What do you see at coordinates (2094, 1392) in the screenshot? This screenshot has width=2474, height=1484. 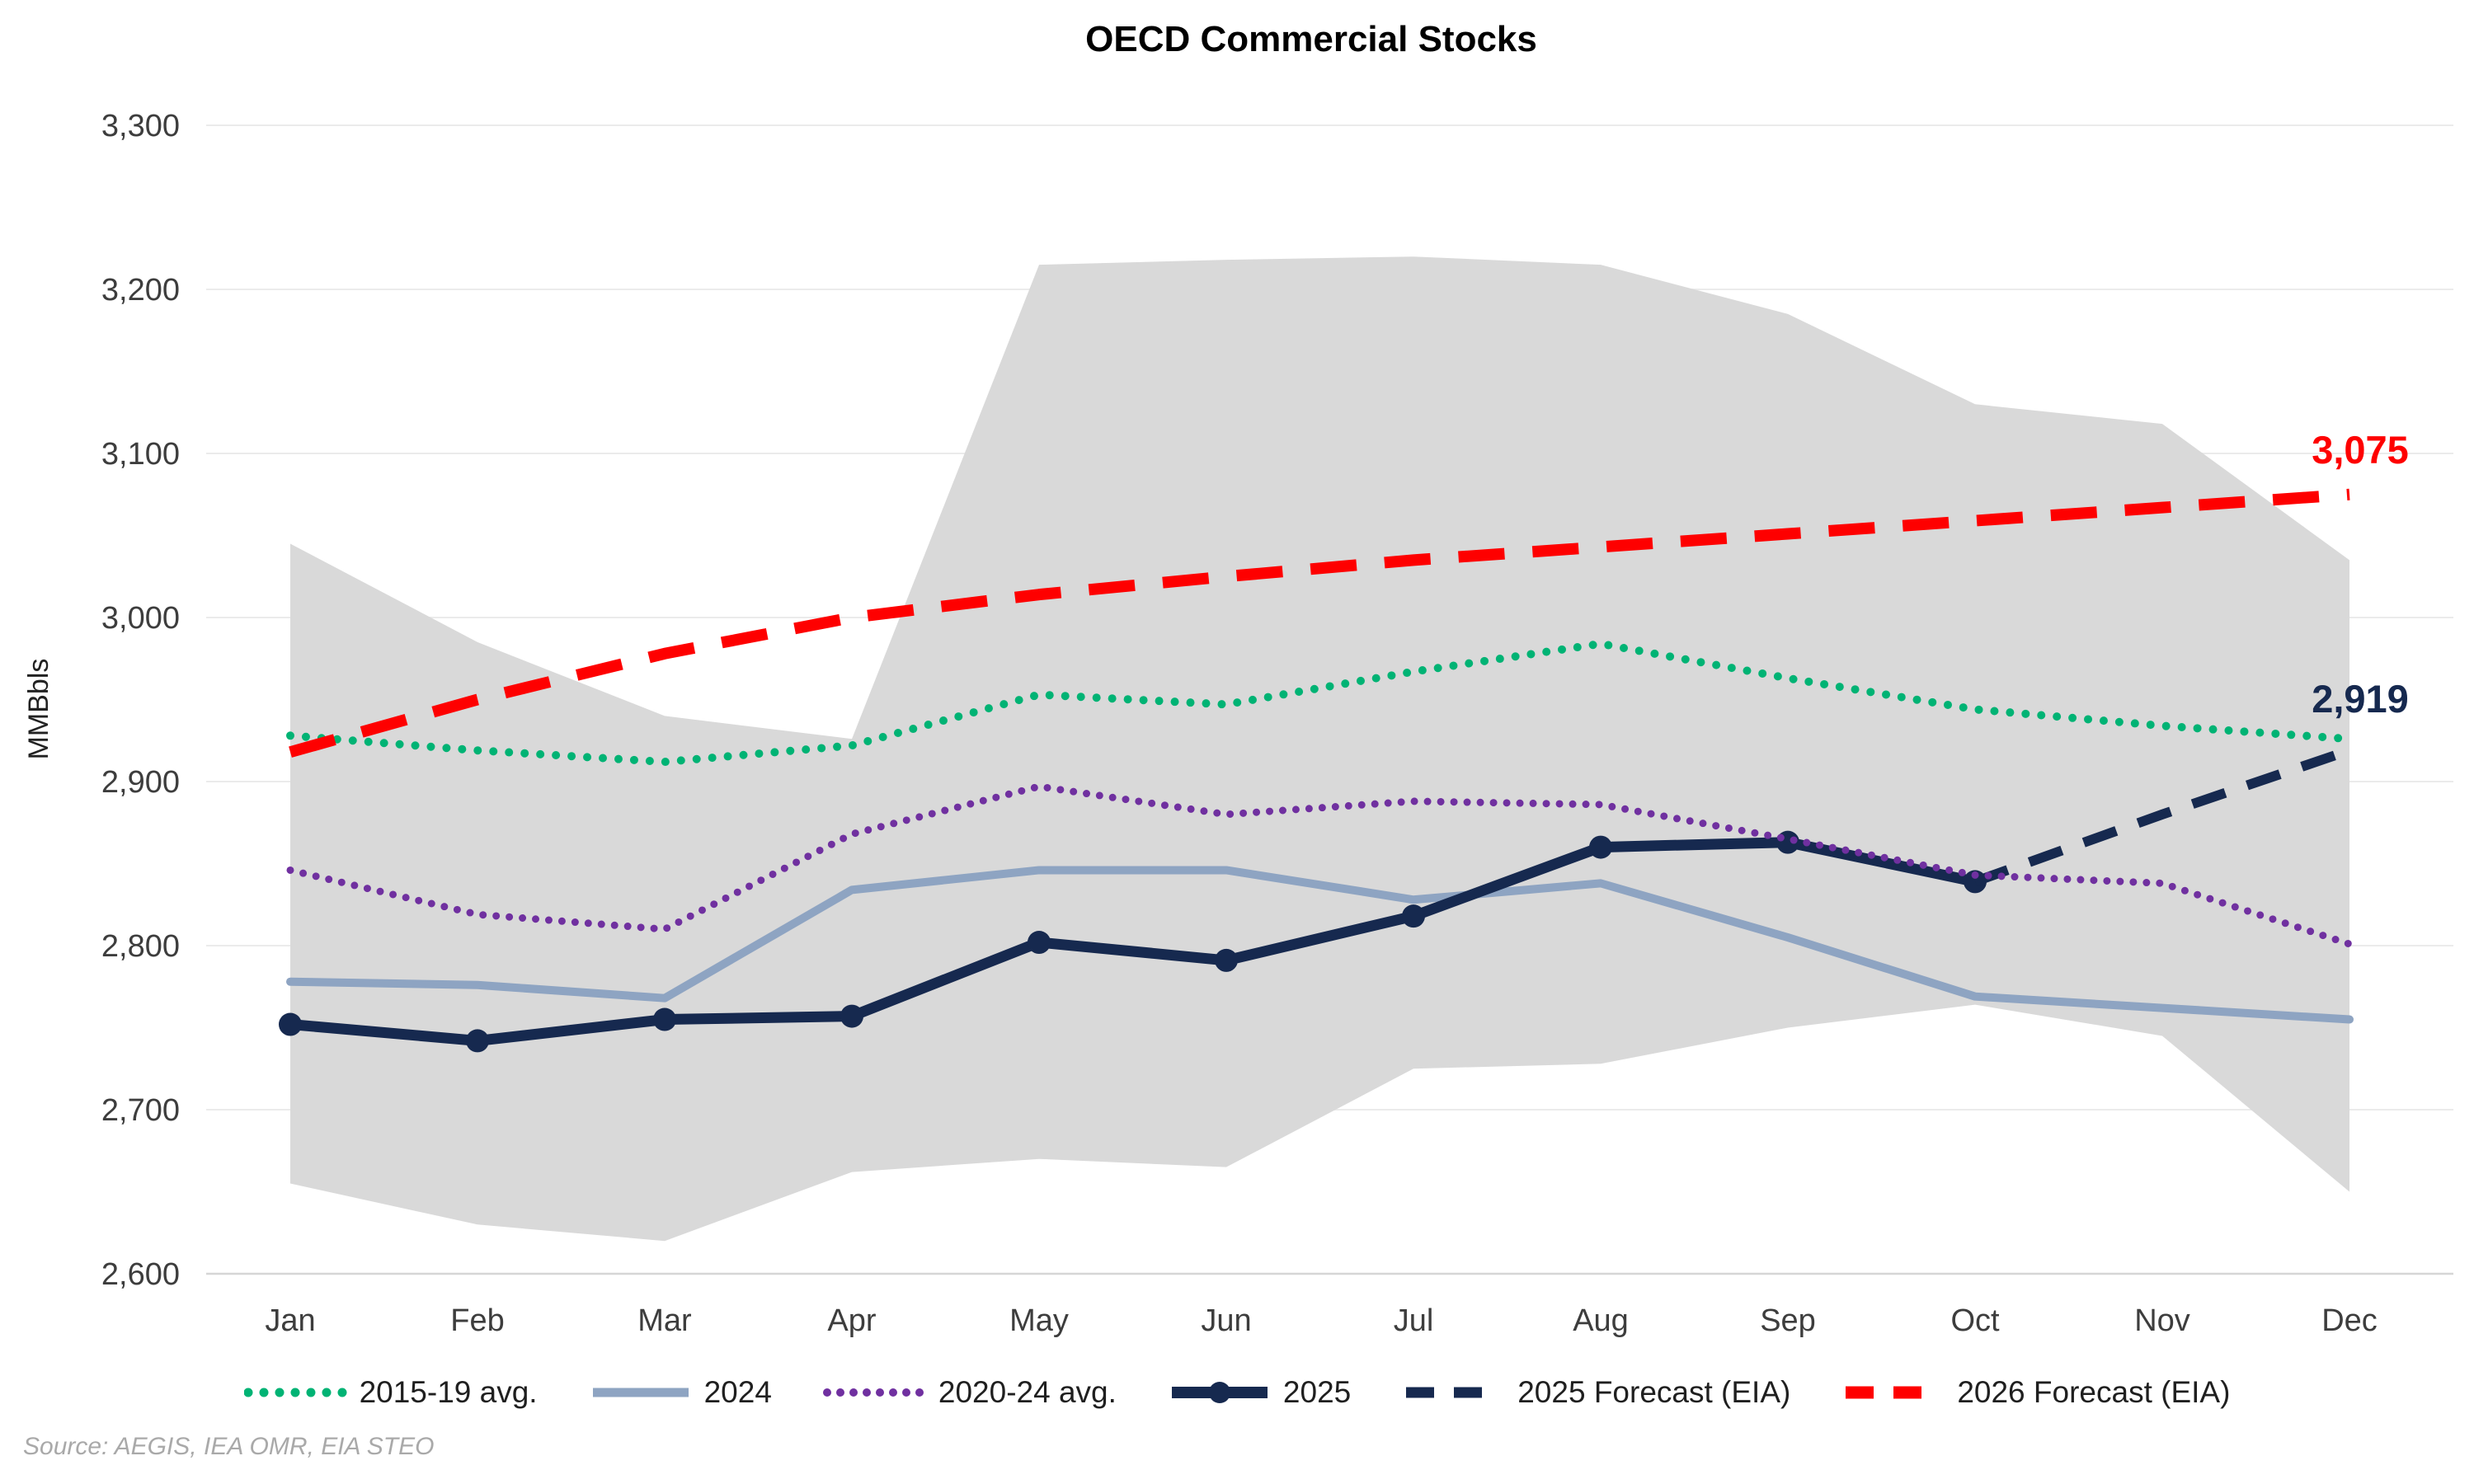 I see `legend-label: 2026 Forecast (EIA)` at bounding box center [2094, 1392].